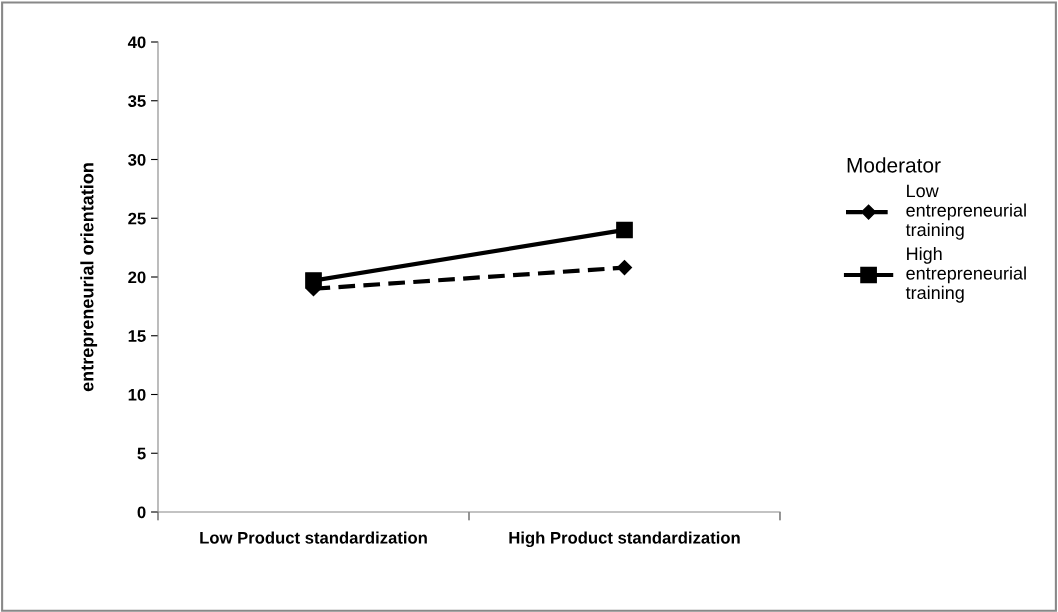  What do you see at coordinates (141, 512) in the screenshot?
I see `y-tick-label: 0` at bounding box center [141, 512].